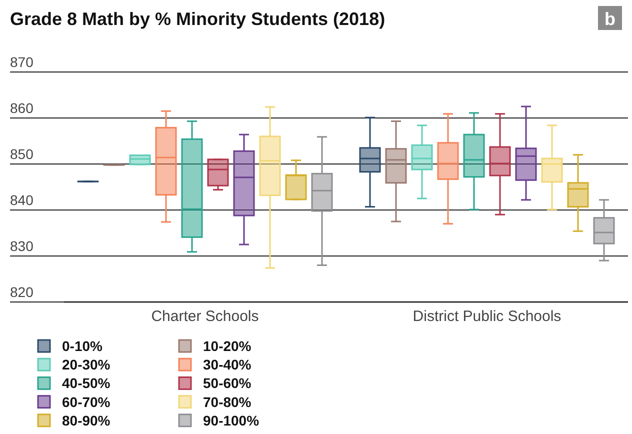  Describe the element at coordinates (487, 316) in the screenshot. I see `x-tick-label: District Public Schools` at that location.